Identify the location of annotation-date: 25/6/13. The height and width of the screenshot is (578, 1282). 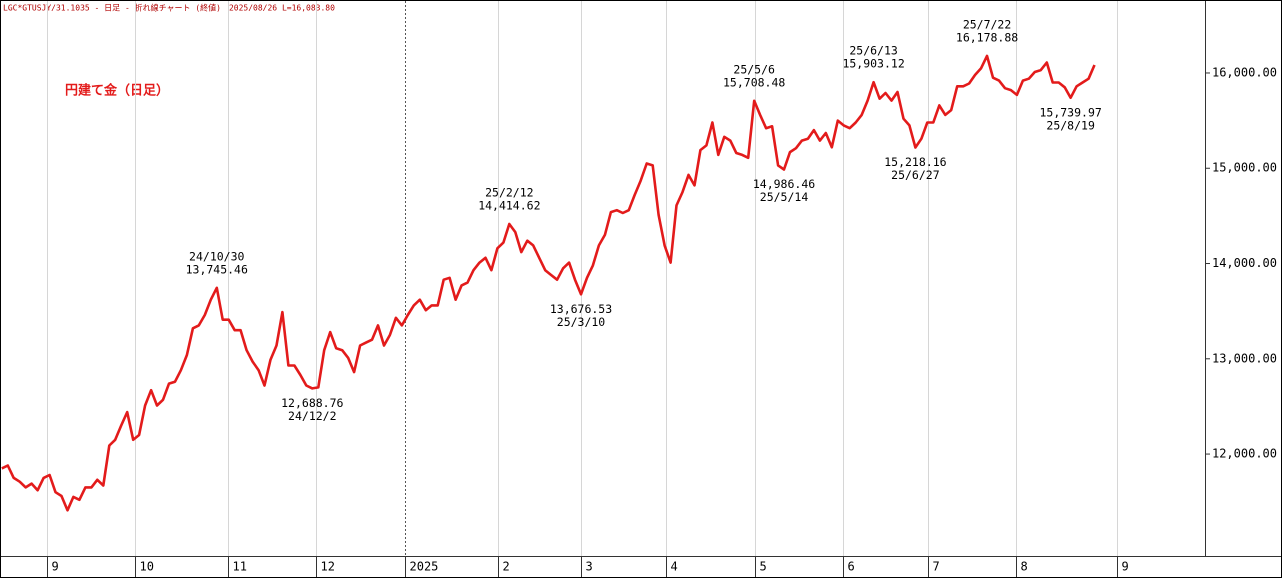
(873, 51).